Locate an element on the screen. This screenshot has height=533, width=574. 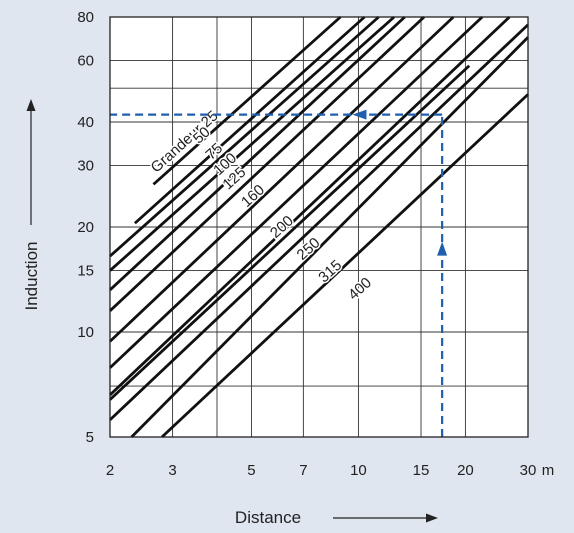
y-tick-label: 60 is located at coordinates (85, 61).